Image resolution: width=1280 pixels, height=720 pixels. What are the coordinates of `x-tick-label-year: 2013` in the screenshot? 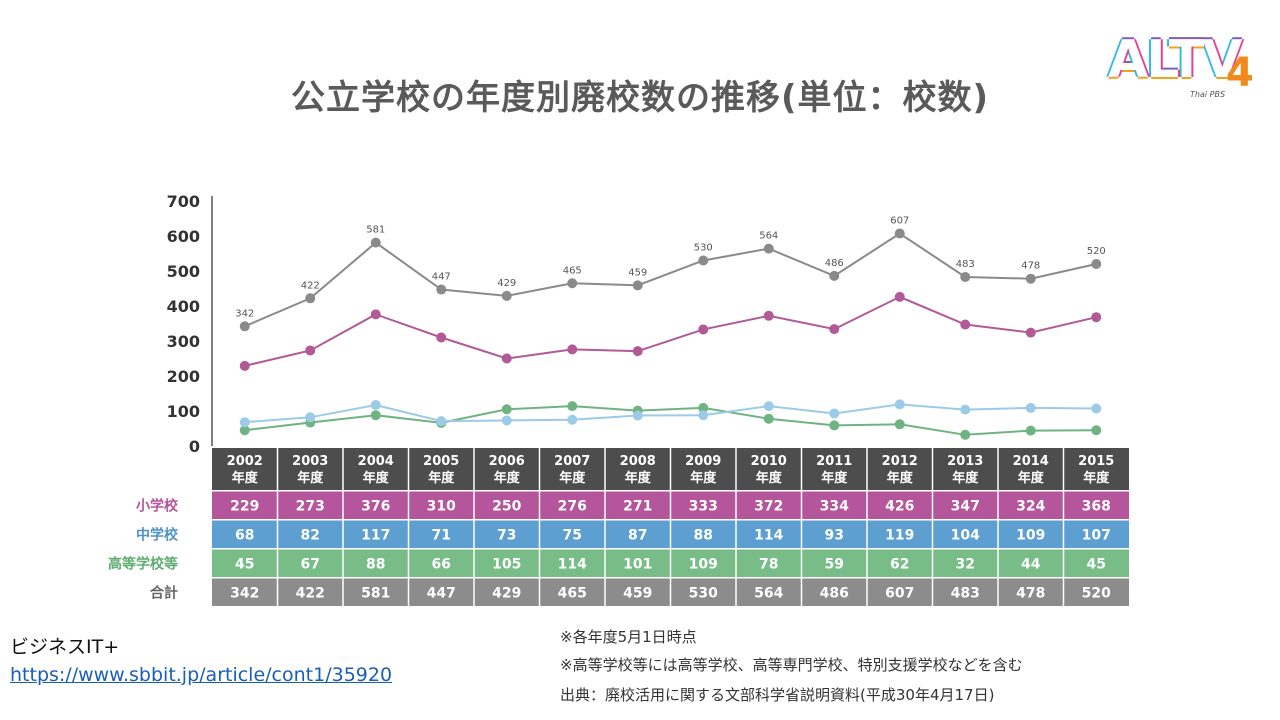 It's located at (965, 461).